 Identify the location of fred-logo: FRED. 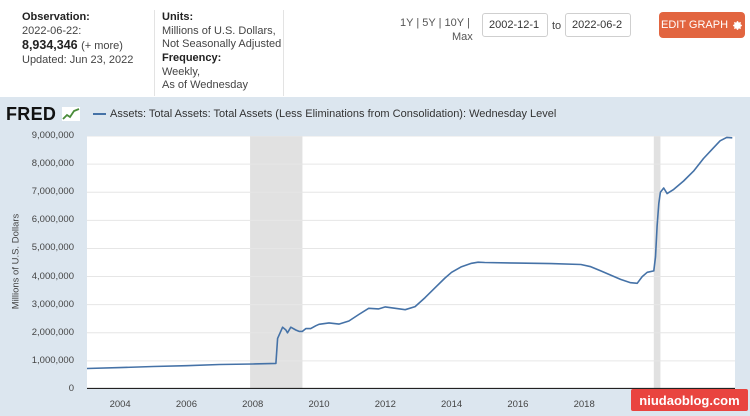
(43, 114).